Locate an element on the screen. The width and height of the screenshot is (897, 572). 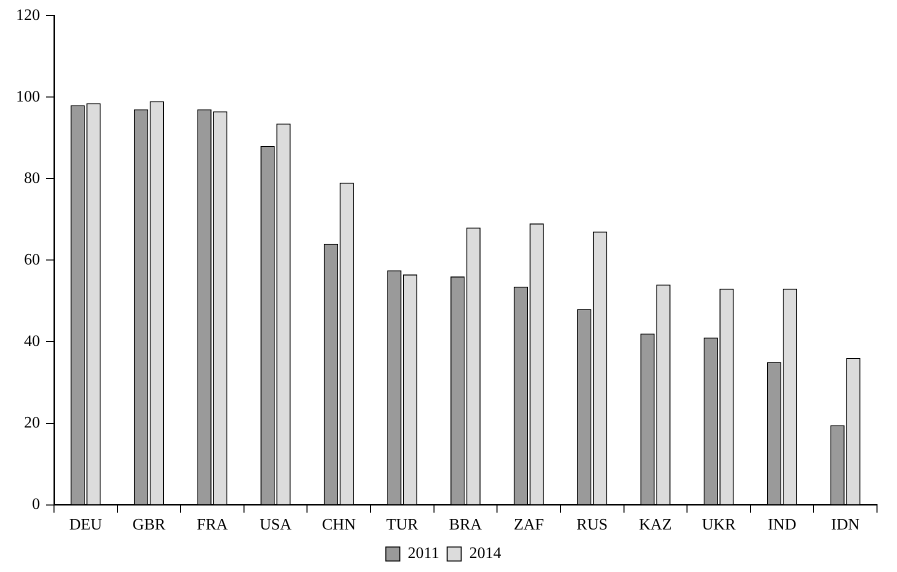
x-tick-label: KAZ is located at coordinates (655, 525).